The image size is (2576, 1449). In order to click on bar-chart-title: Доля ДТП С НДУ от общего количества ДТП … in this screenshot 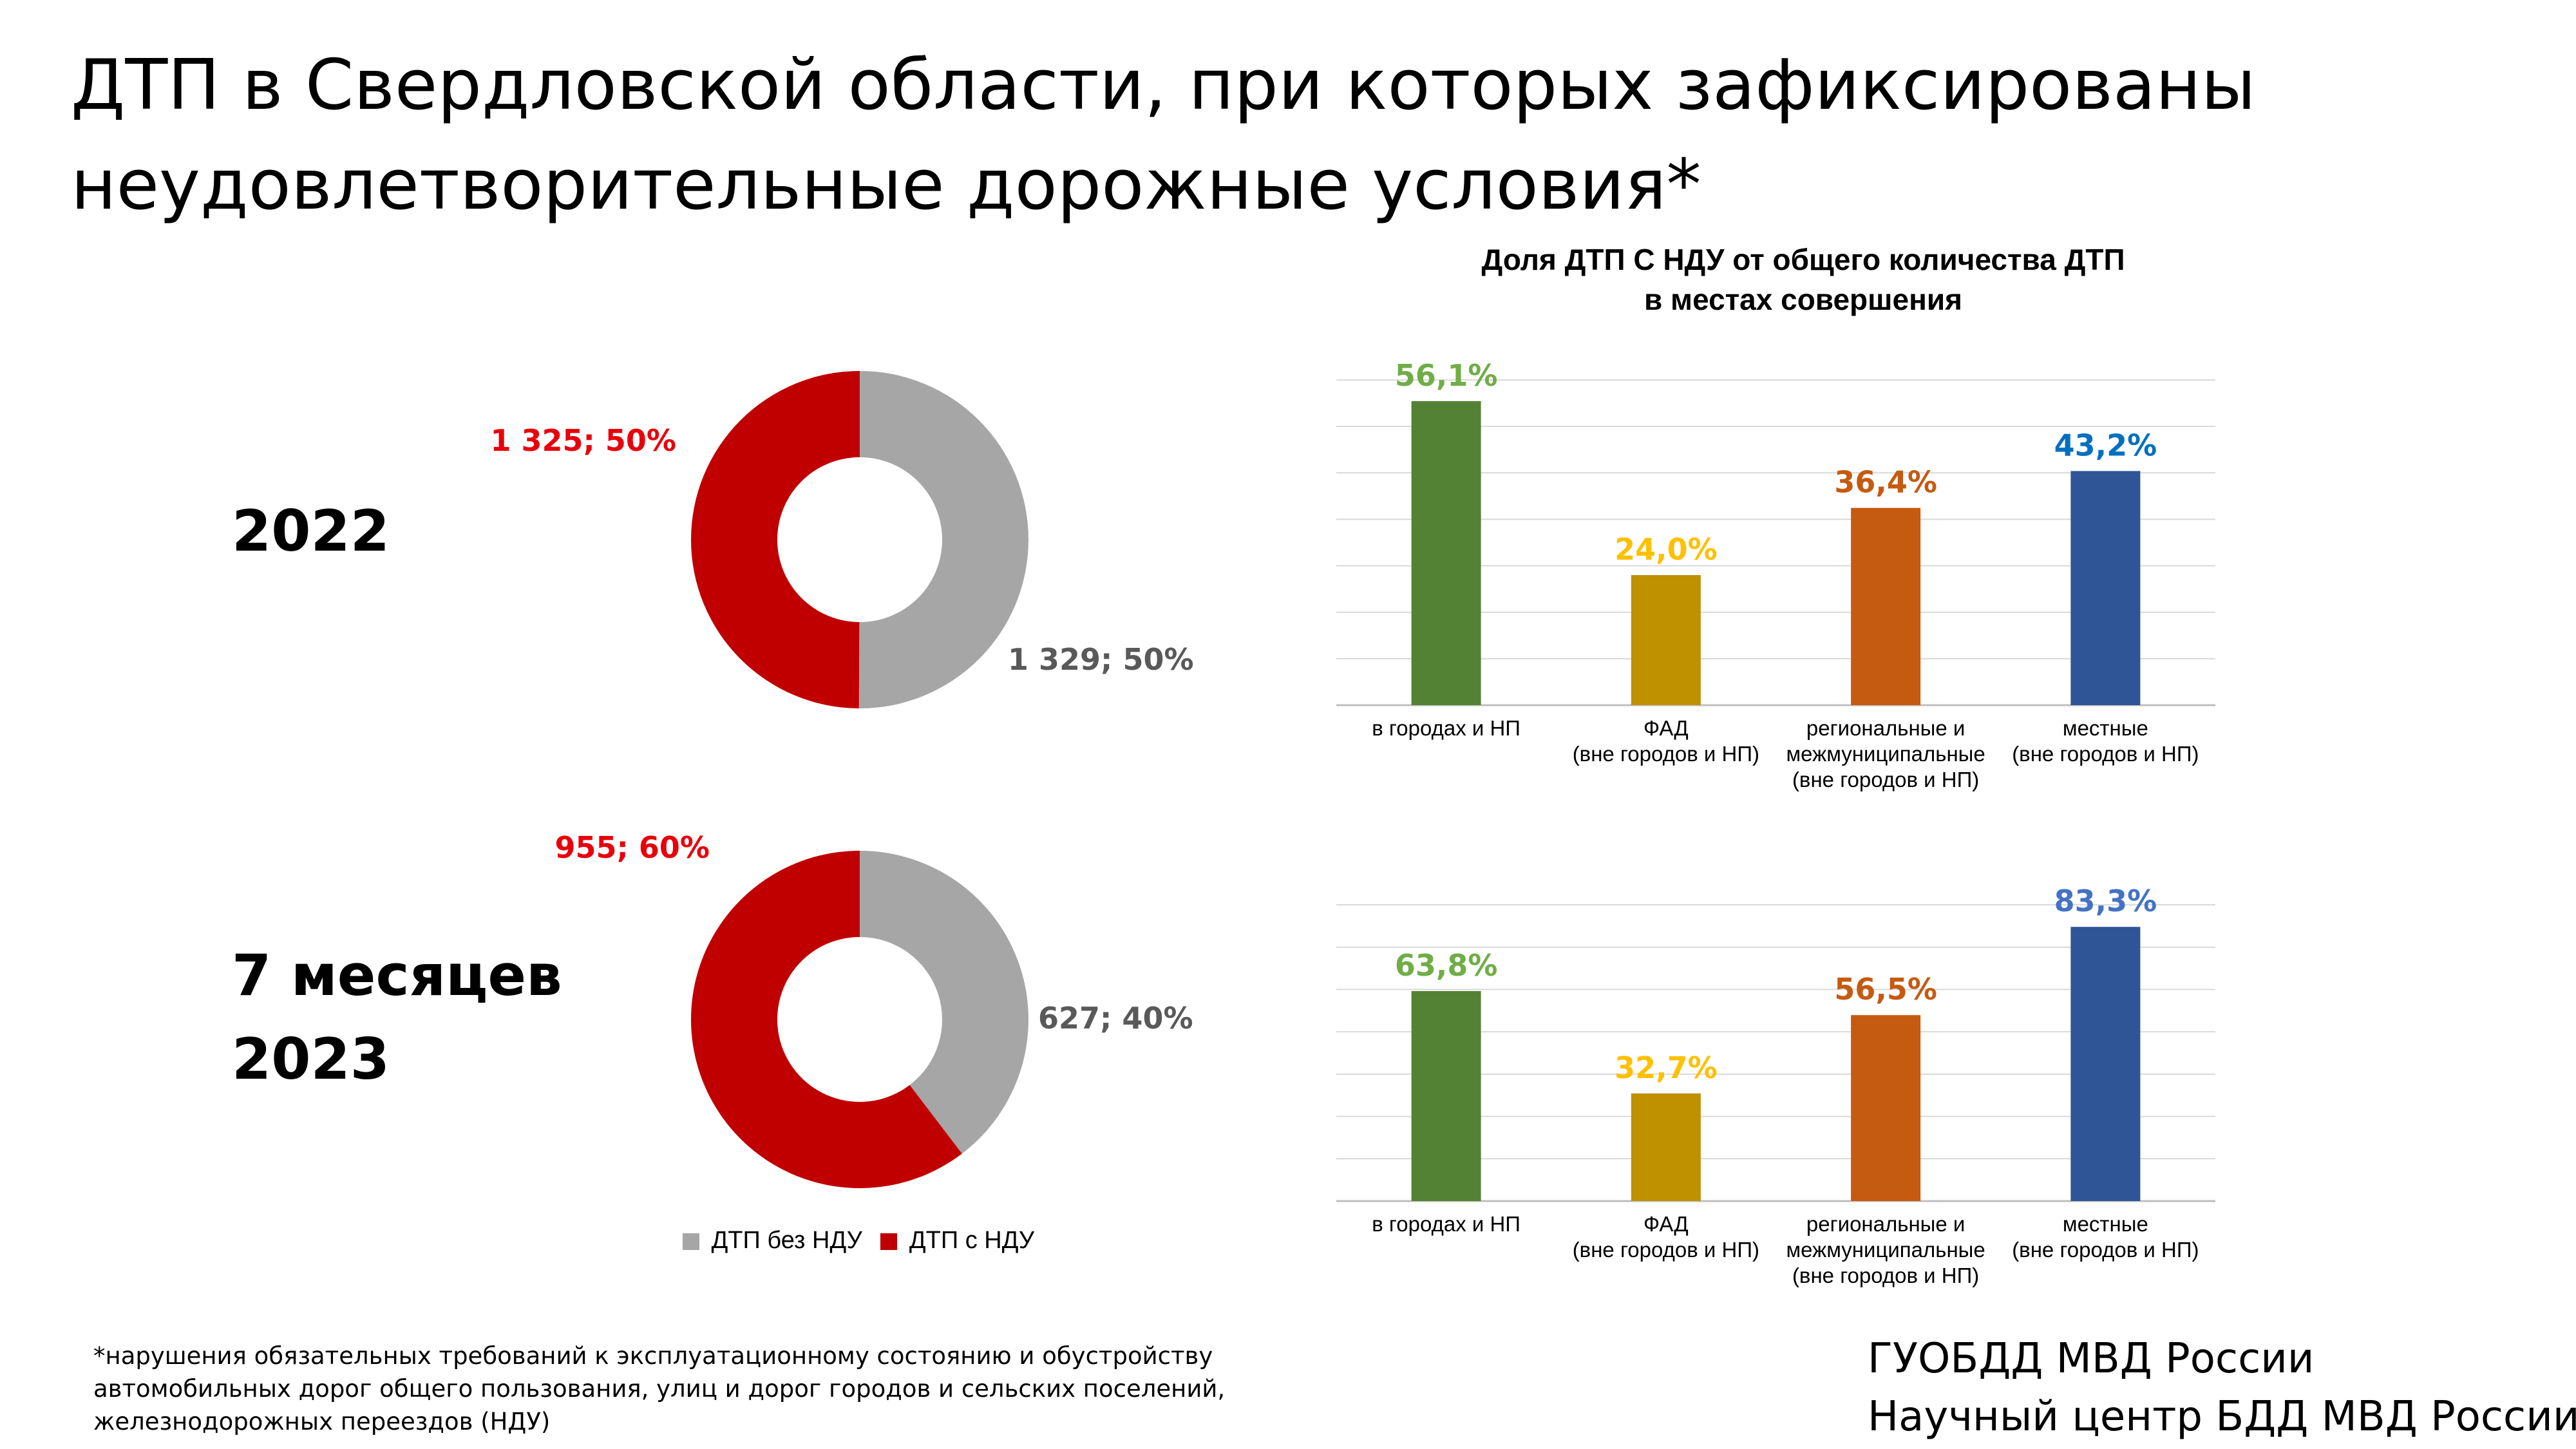, I will do `click(1803, 279)`.